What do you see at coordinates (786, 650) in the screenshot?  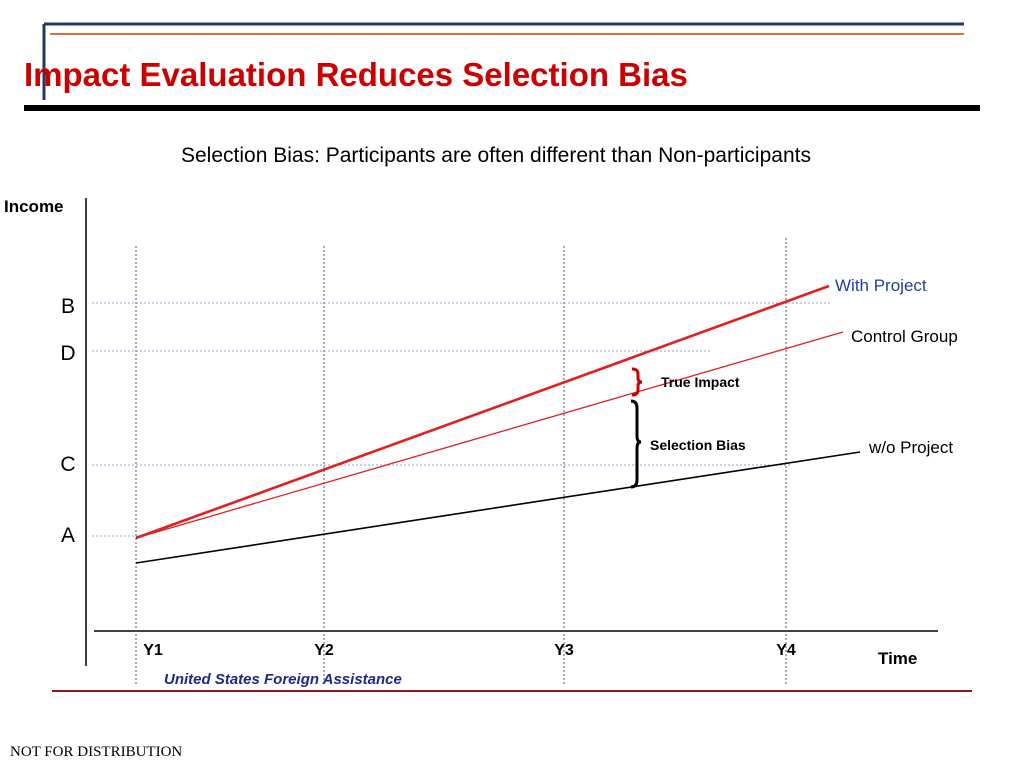 I see `x-tick-y4: Y4` at bounding box center [786, 650].